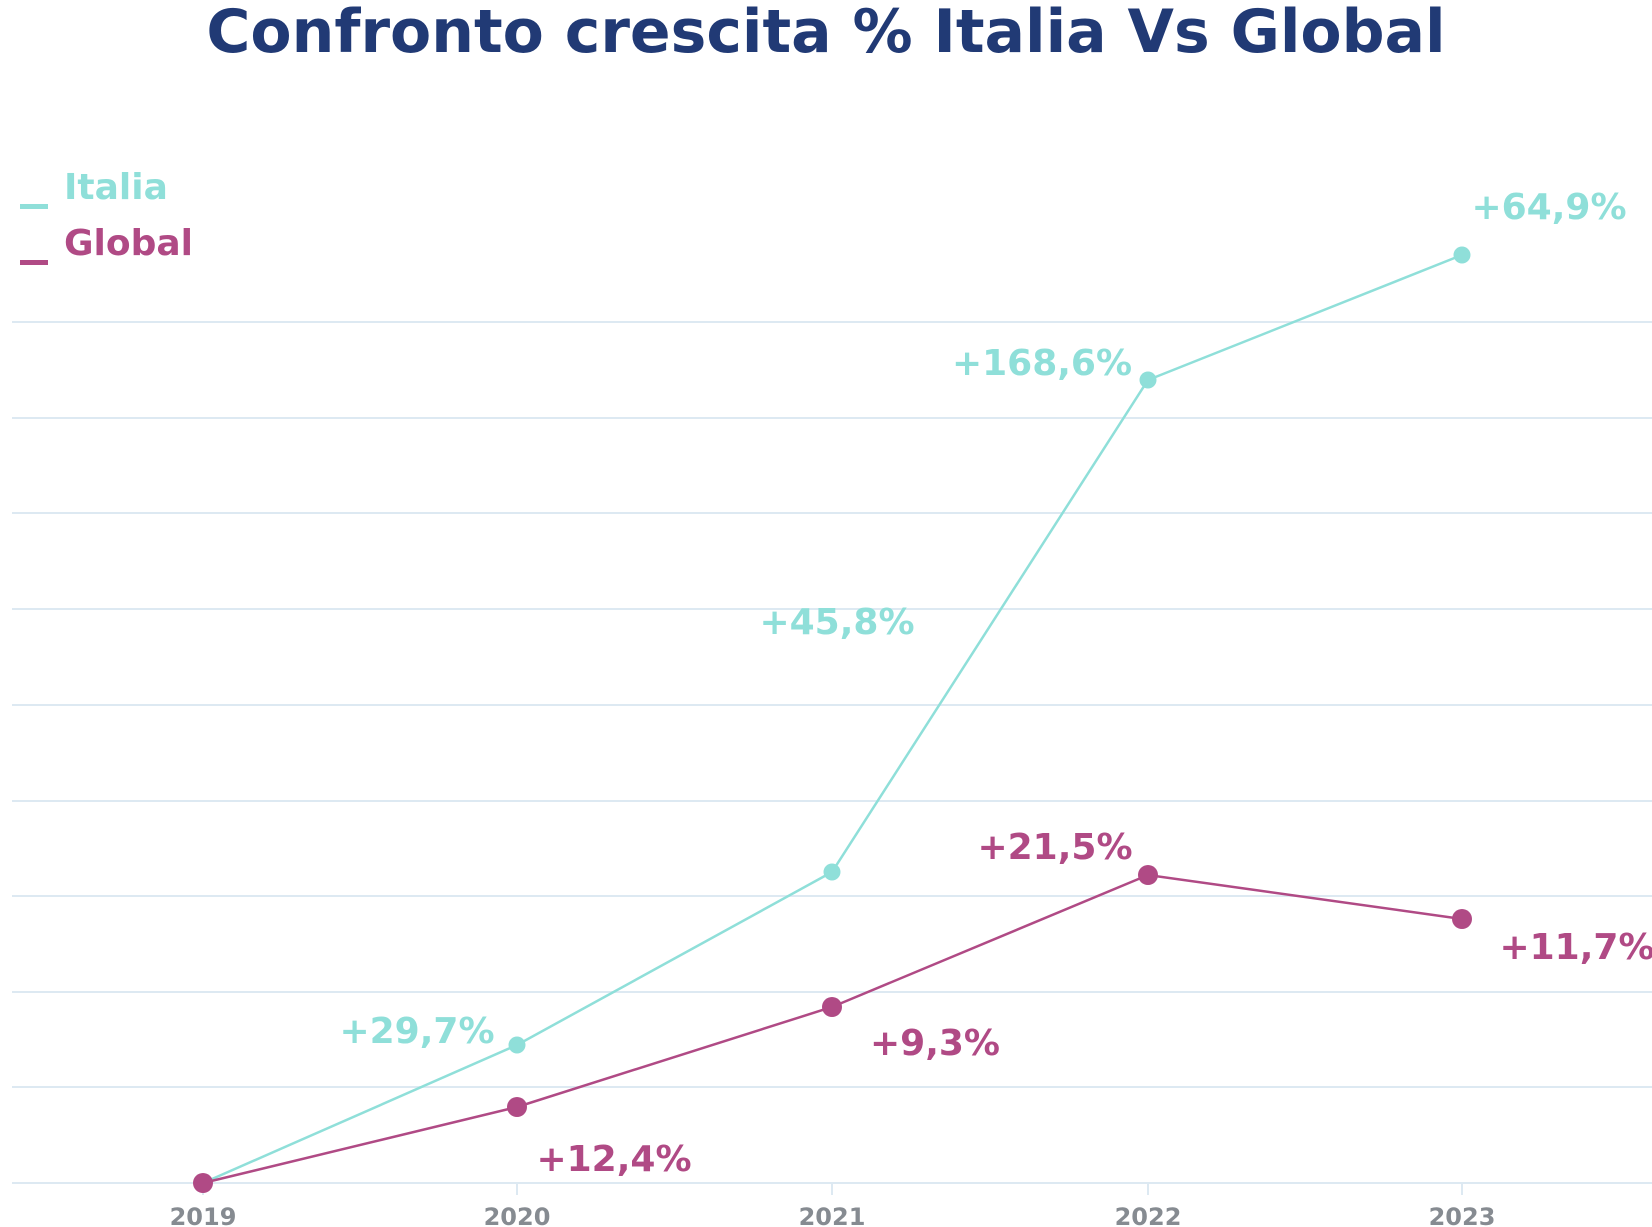 The width and height of the screenshot is (1652, 1227). What do you see at coordinates (1042, 363) in the screenshot?
I see `data-label-italia: +168,6%` at bounding box center [1042, 363].